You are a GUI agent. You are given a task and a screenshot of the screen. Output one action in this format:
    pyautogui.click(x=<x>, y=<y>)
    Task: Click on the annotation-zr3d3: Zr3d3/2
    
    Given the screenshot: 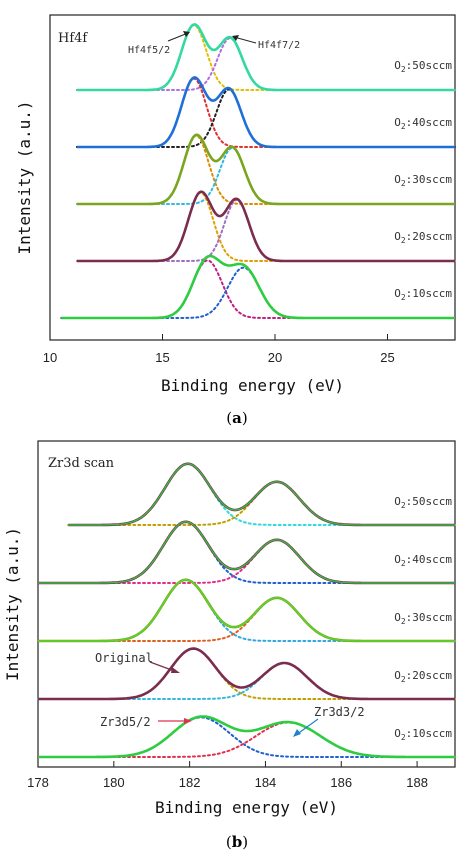 What is the action you would take?
    pyautogui.click(x=339, y=712)
    